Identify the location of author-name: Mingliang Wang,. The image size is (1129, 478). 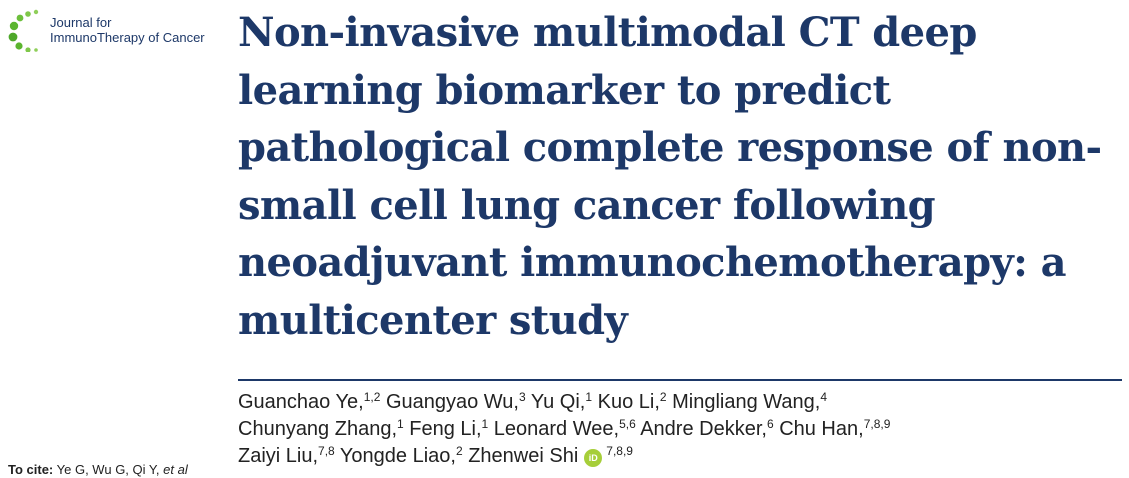
(746, 402).